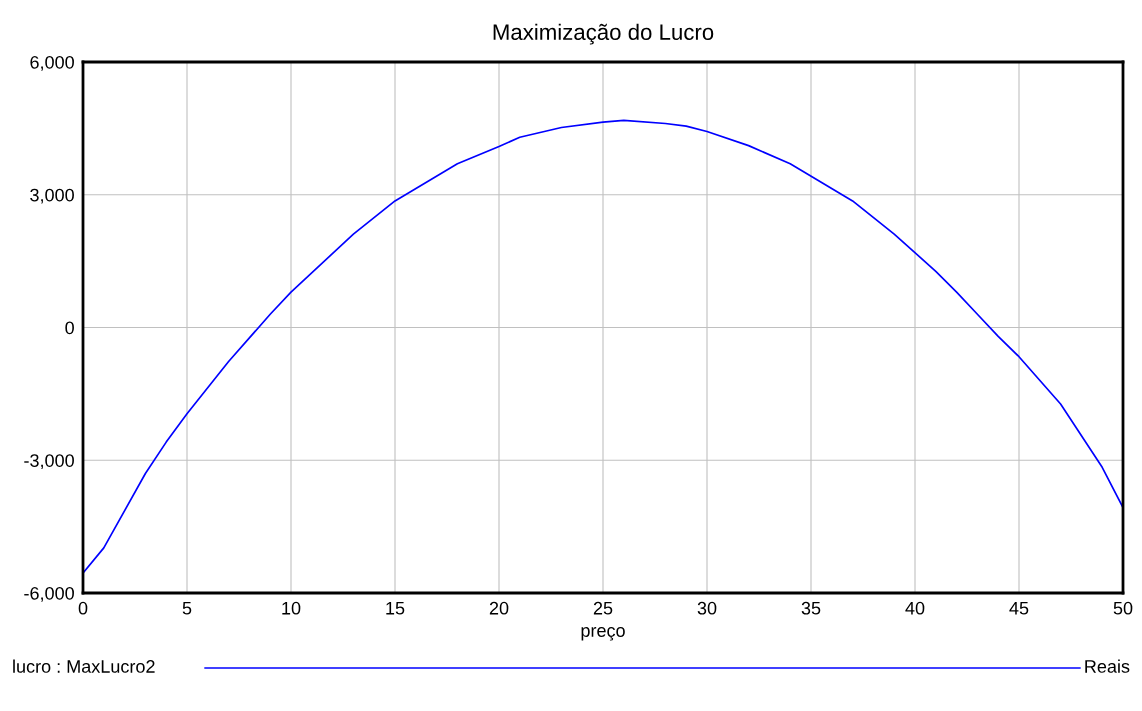  What do you see at coordinates (291, 608) in the screenshot?
I see `x-tick-label: 10` at bounding box center [291, 608].